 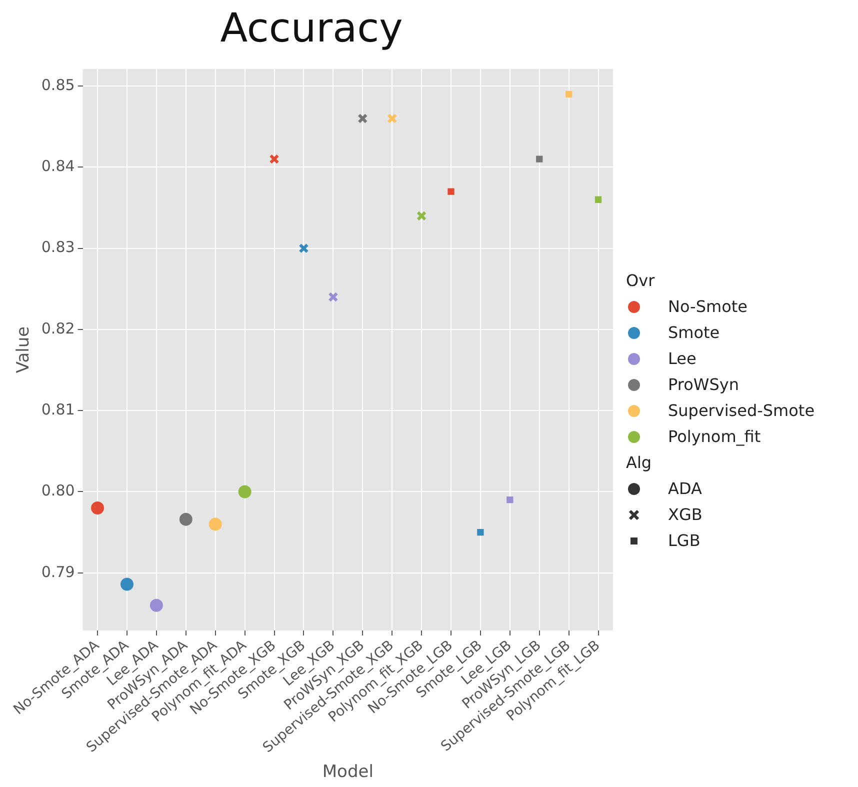 I want to click on chart-title: Accuracy, so click(x=311, y=28).